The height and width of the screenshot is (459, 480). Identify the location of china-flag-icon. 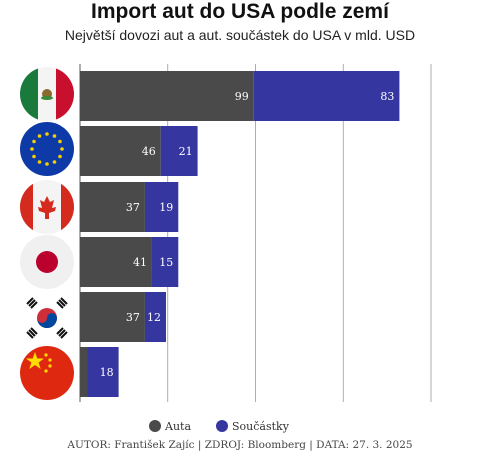
(47, 373).